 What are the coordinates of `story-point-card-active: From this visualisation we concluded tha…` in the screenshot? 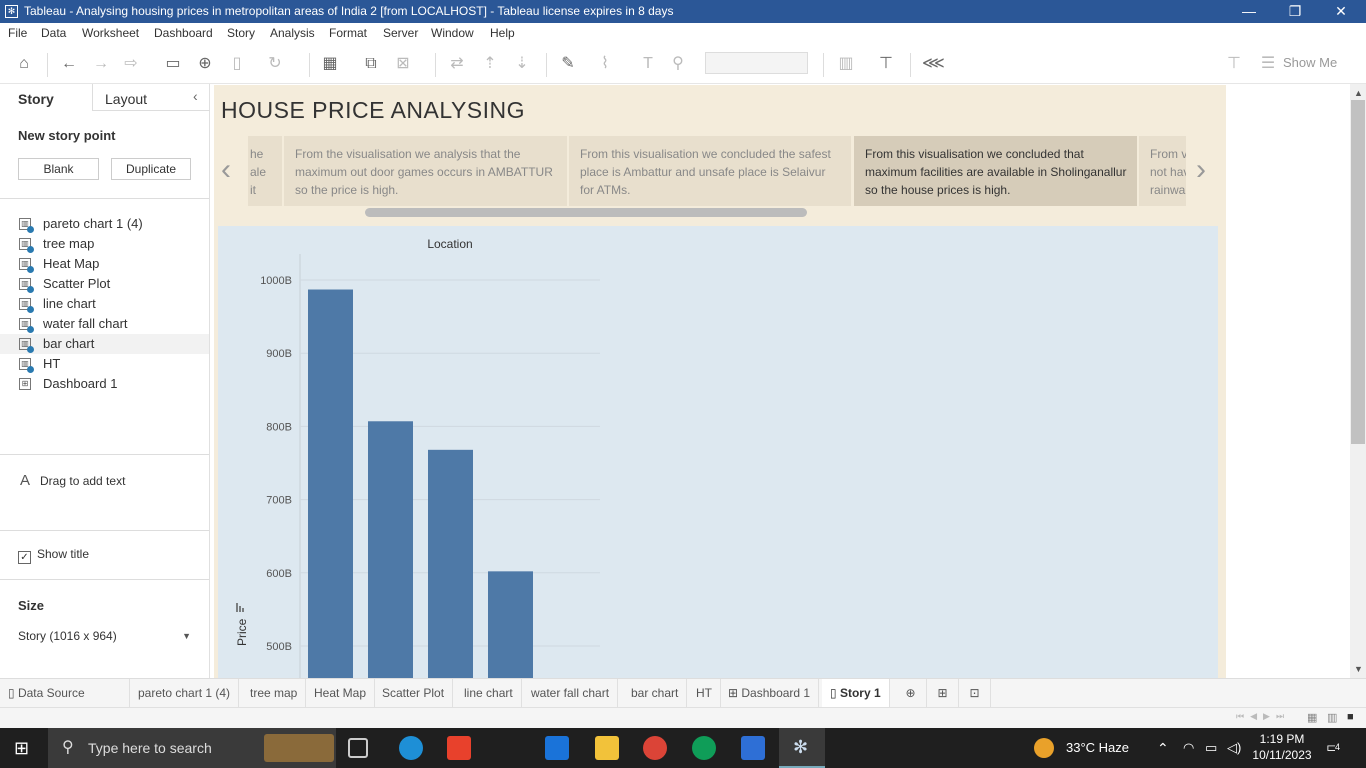 It's located at (995, 171).